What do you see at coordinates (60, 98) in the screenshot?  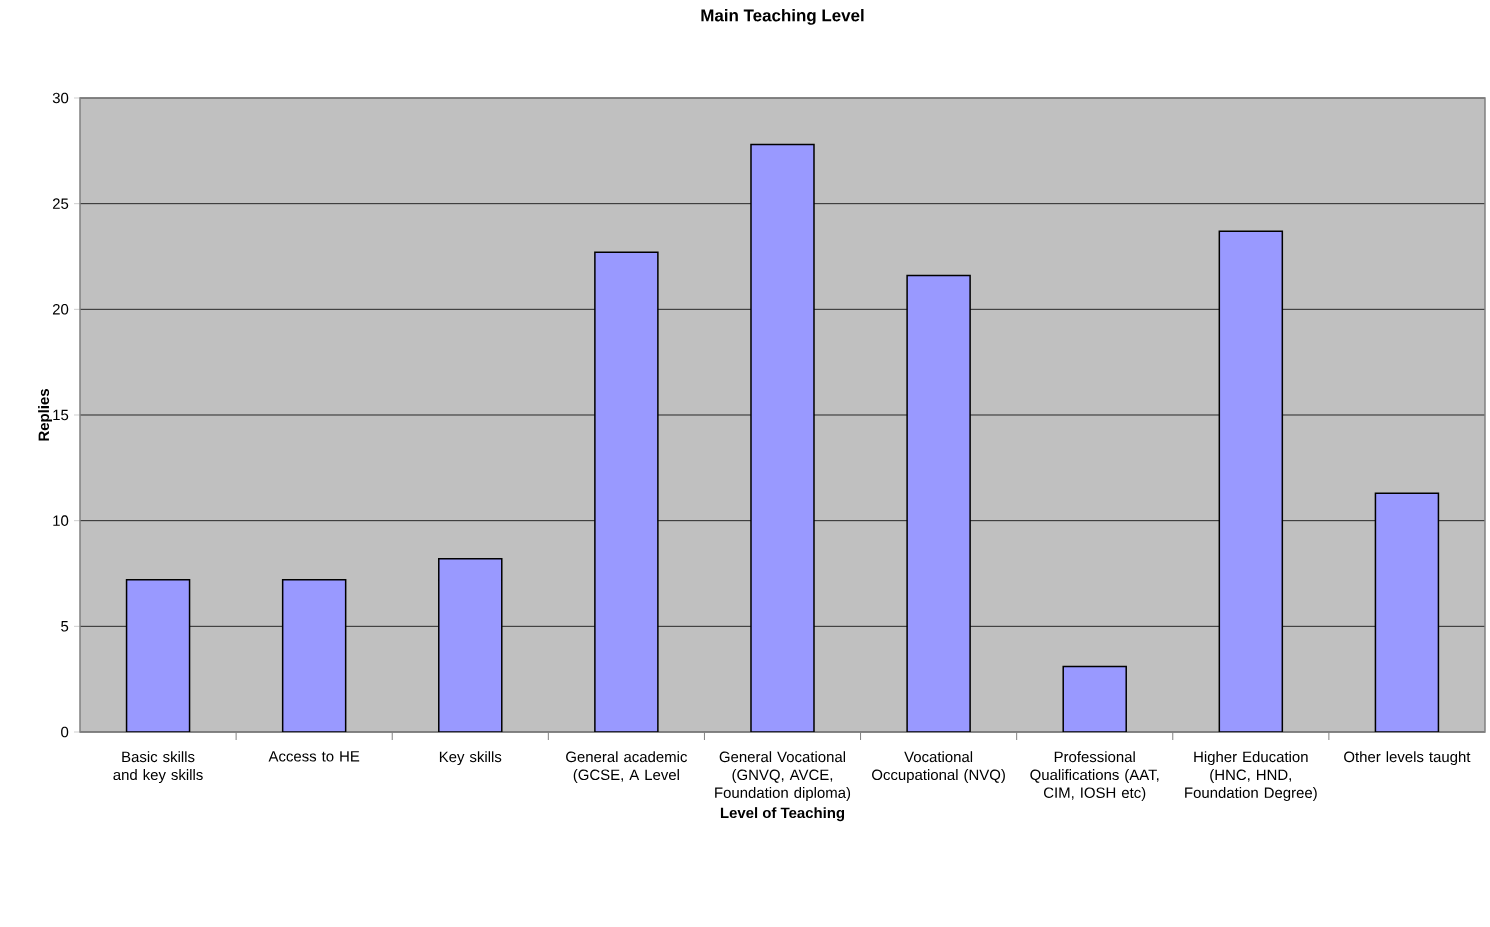 I see `y-tick-label: 30` at bounding box center [60, 98].